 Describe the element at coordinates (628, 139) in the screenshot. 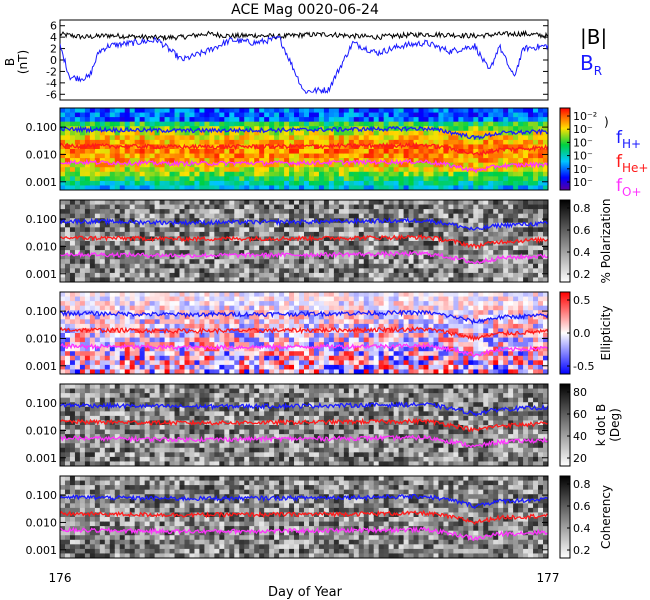

I see `legend-f-h: fH+` at that location.